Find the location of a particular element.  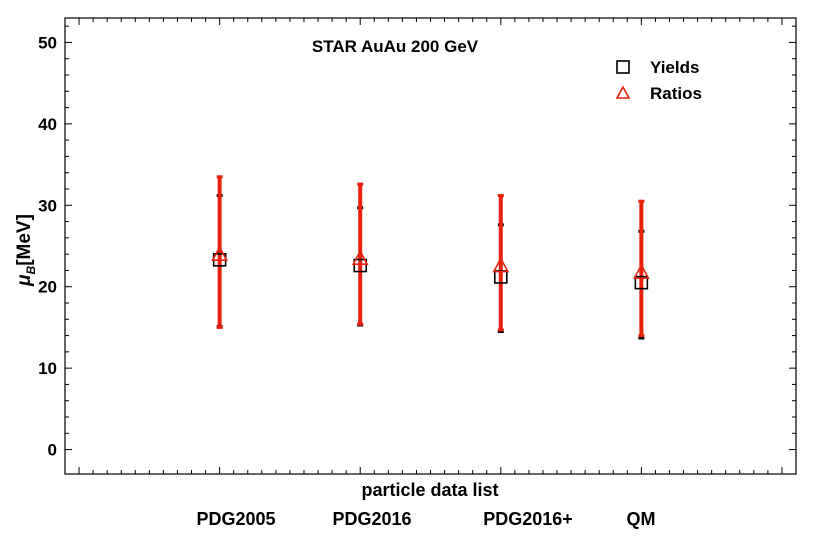

chart-title: STAR AuAu 200 GeV is located at coordinates (395, 46).